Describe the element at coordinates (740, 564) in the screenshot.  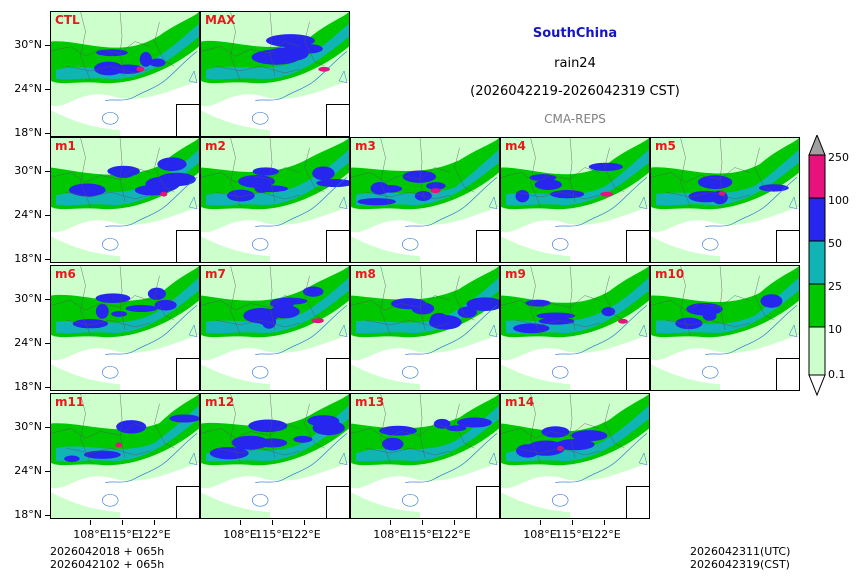
I see `valid-time-cst: 2026042319(CST)` at that location.